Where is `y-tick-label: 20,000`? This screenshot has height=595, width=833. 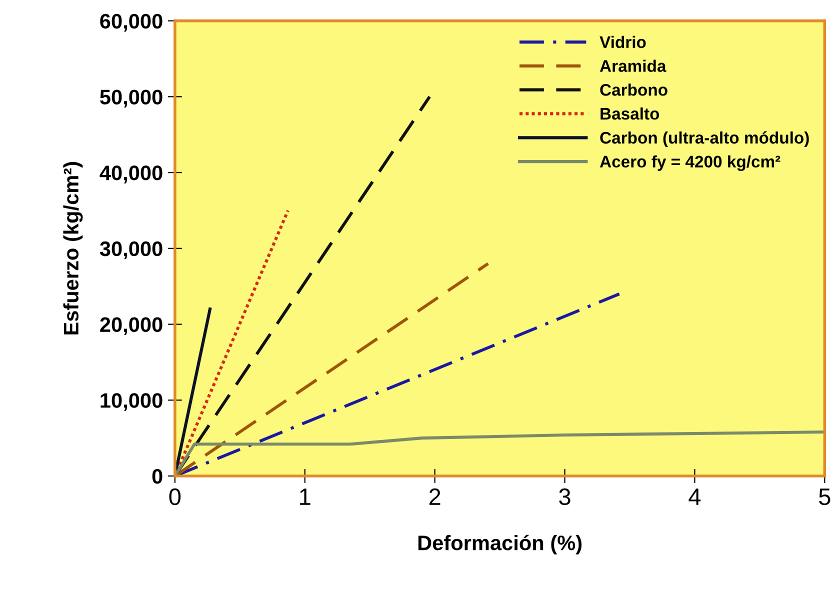 y-tick-label: 20,000 is located at coordinates (131, 326).